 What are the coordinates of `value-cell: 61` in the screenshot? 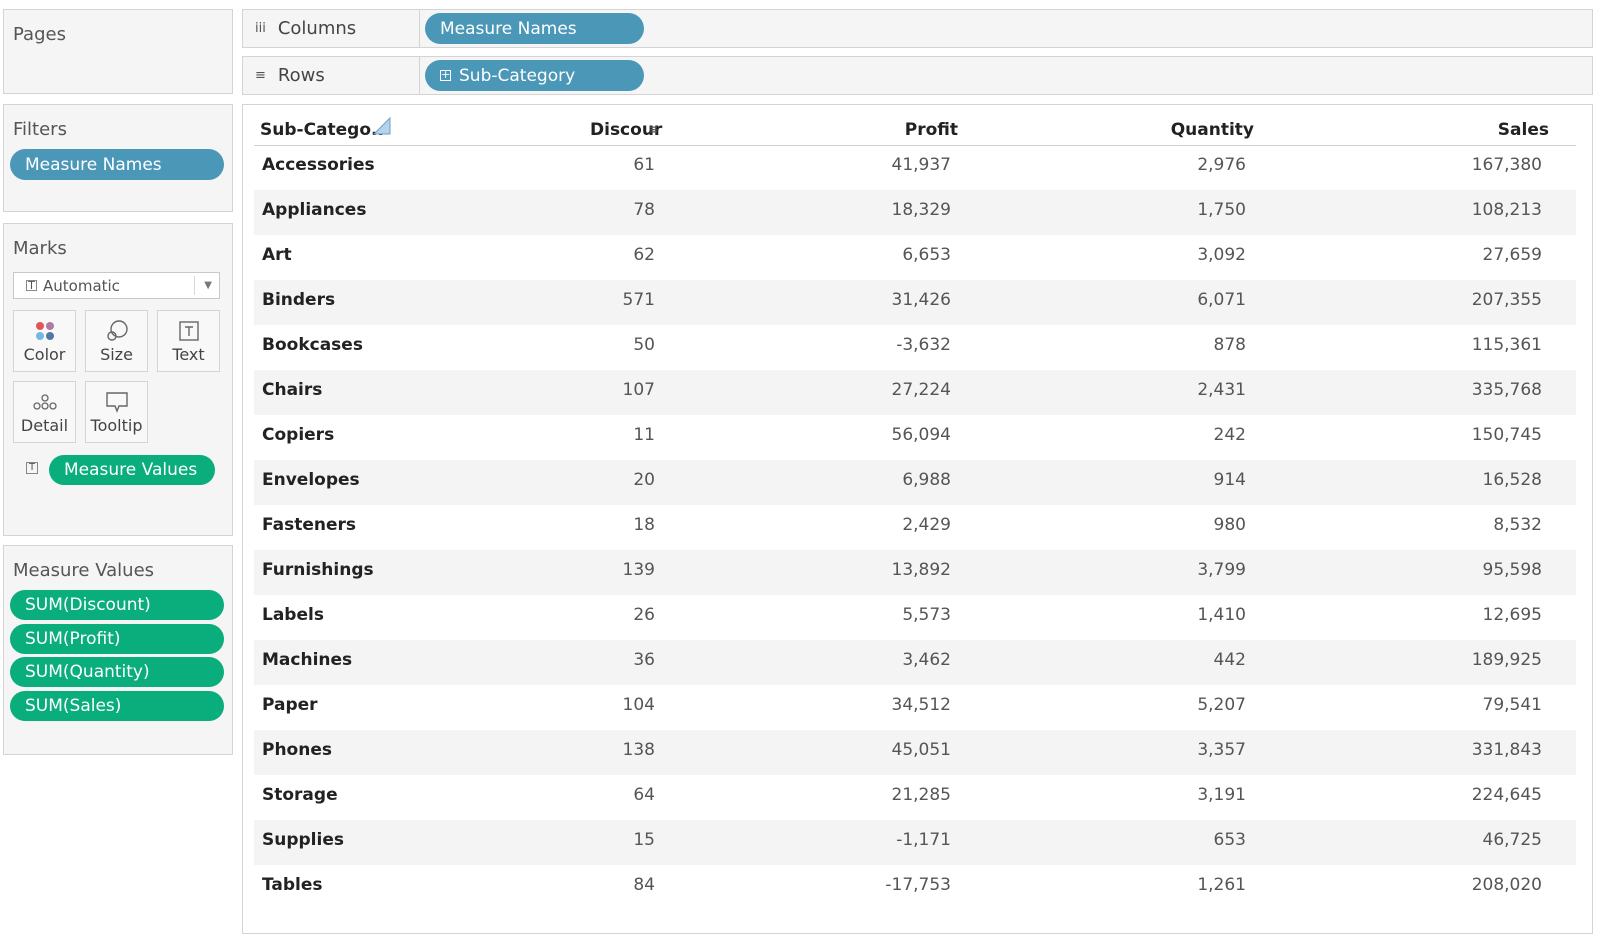 It's located at (644, 165).